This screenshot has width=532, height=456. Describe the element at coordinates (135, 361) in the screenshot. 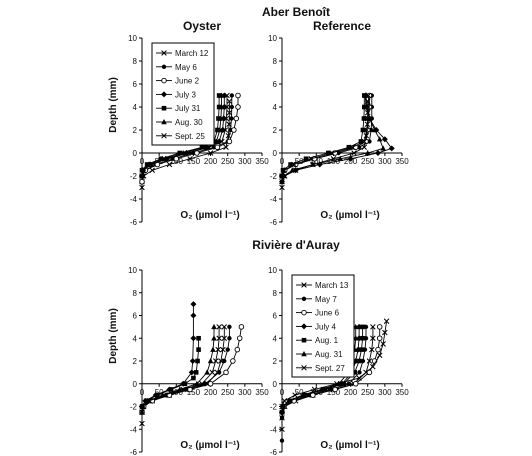

I see `y-tick-label: 2` at that location.